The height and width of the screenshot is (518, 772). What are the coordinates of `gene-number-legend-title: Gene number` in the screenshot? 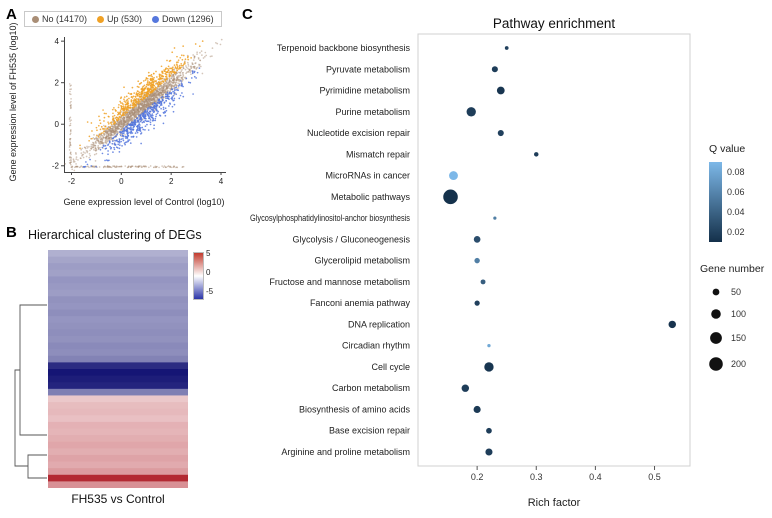 It's located at (732, 269).